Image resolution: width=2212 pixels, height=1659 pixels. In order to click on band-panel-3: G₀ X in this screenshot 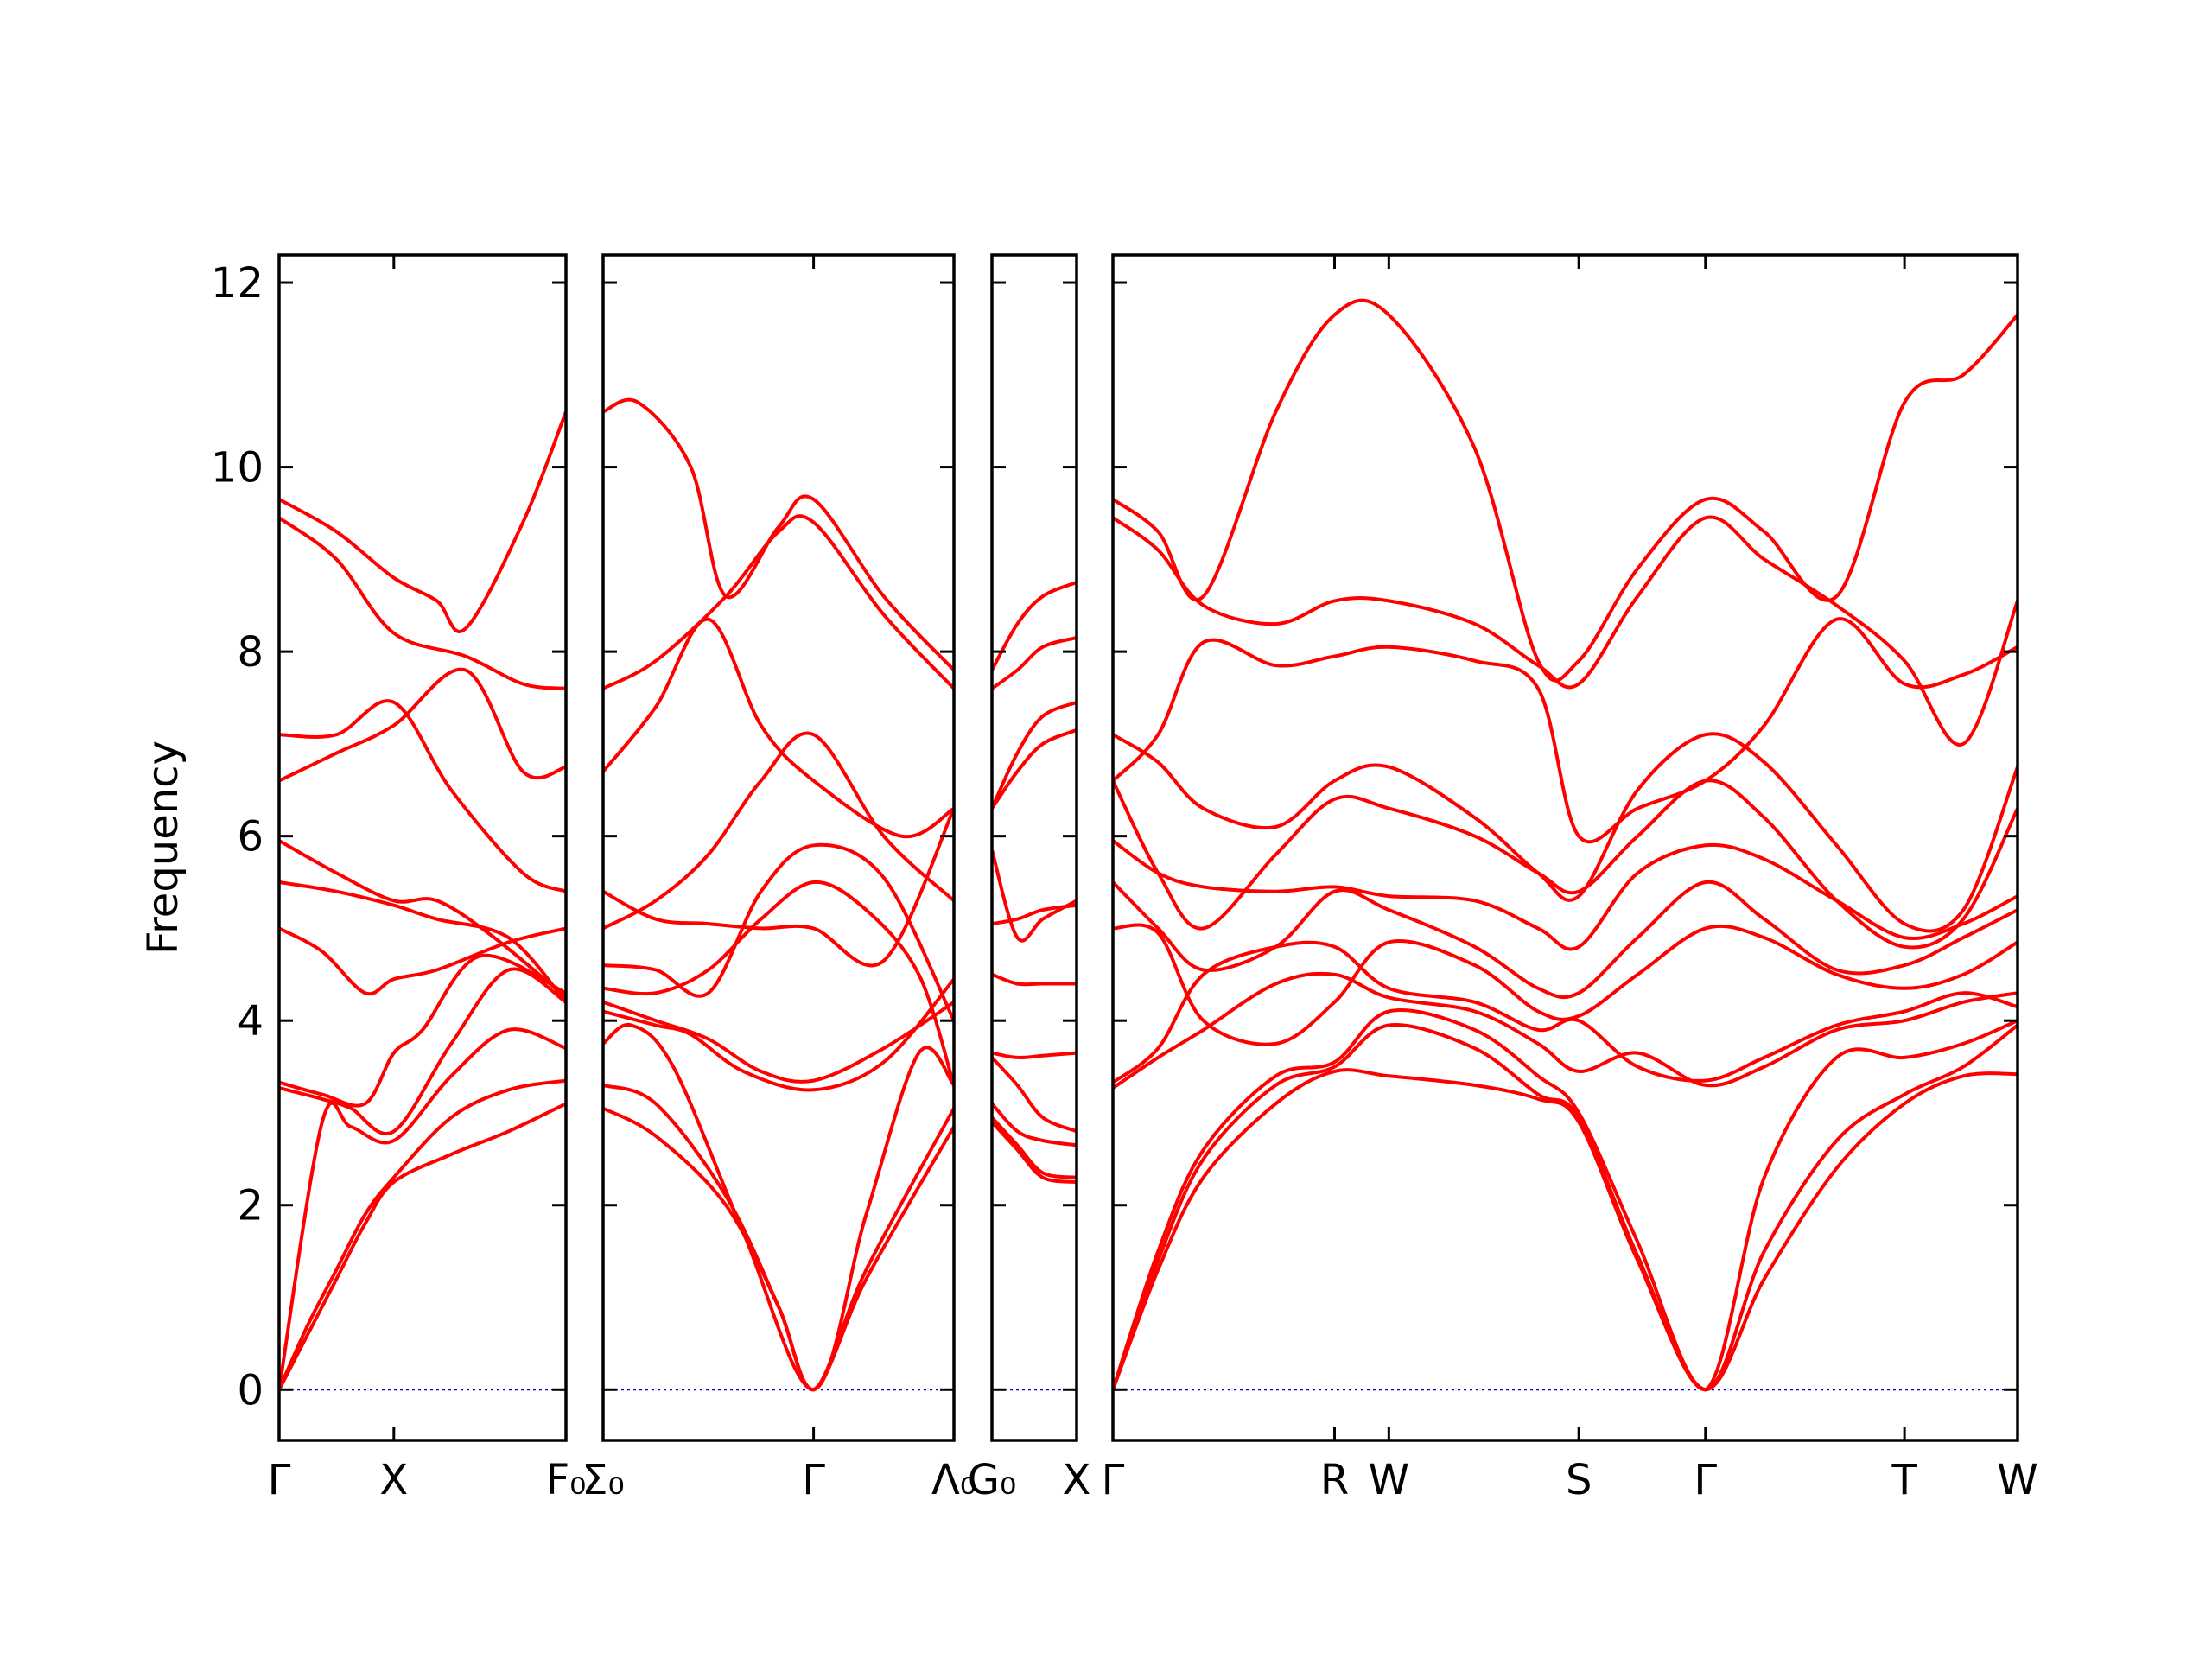, I will do `click(1029, 878)`.